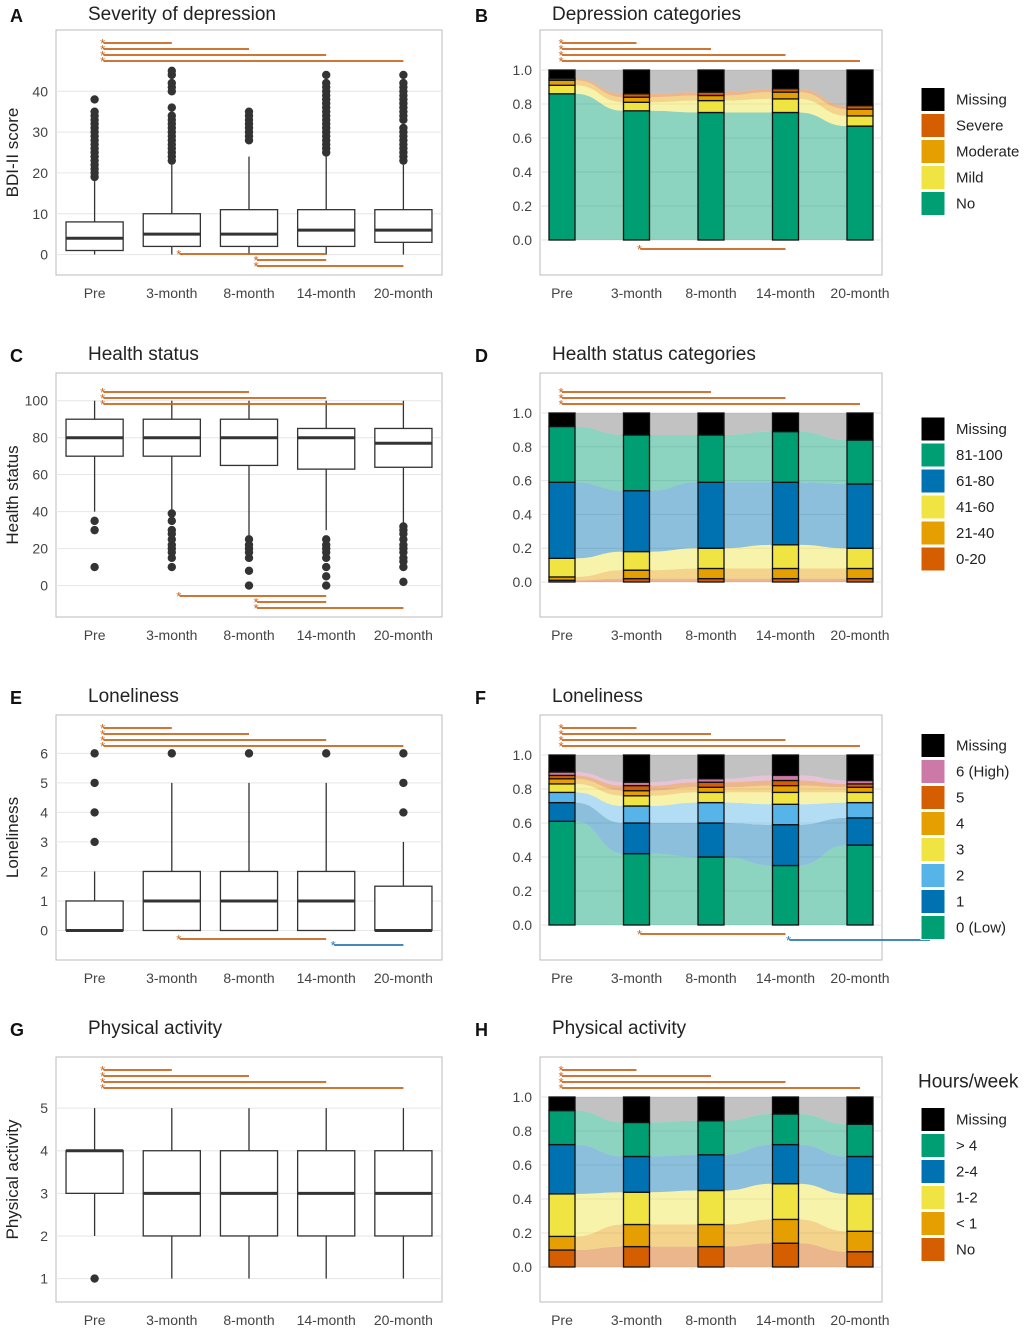 The height and width of the screenshot is (1342, 1029). What do you see at coordinates (16, 698) in the screenshot?
I see `panel-e-letter: E` at bounding box center [16, 698].